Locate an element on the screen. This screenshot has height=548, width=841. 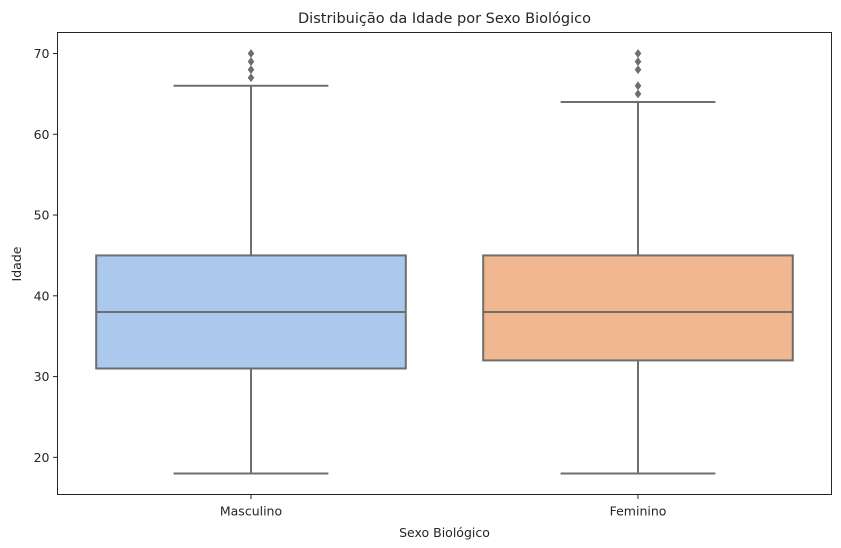
iqr-box is located at coordinates (638, 308).